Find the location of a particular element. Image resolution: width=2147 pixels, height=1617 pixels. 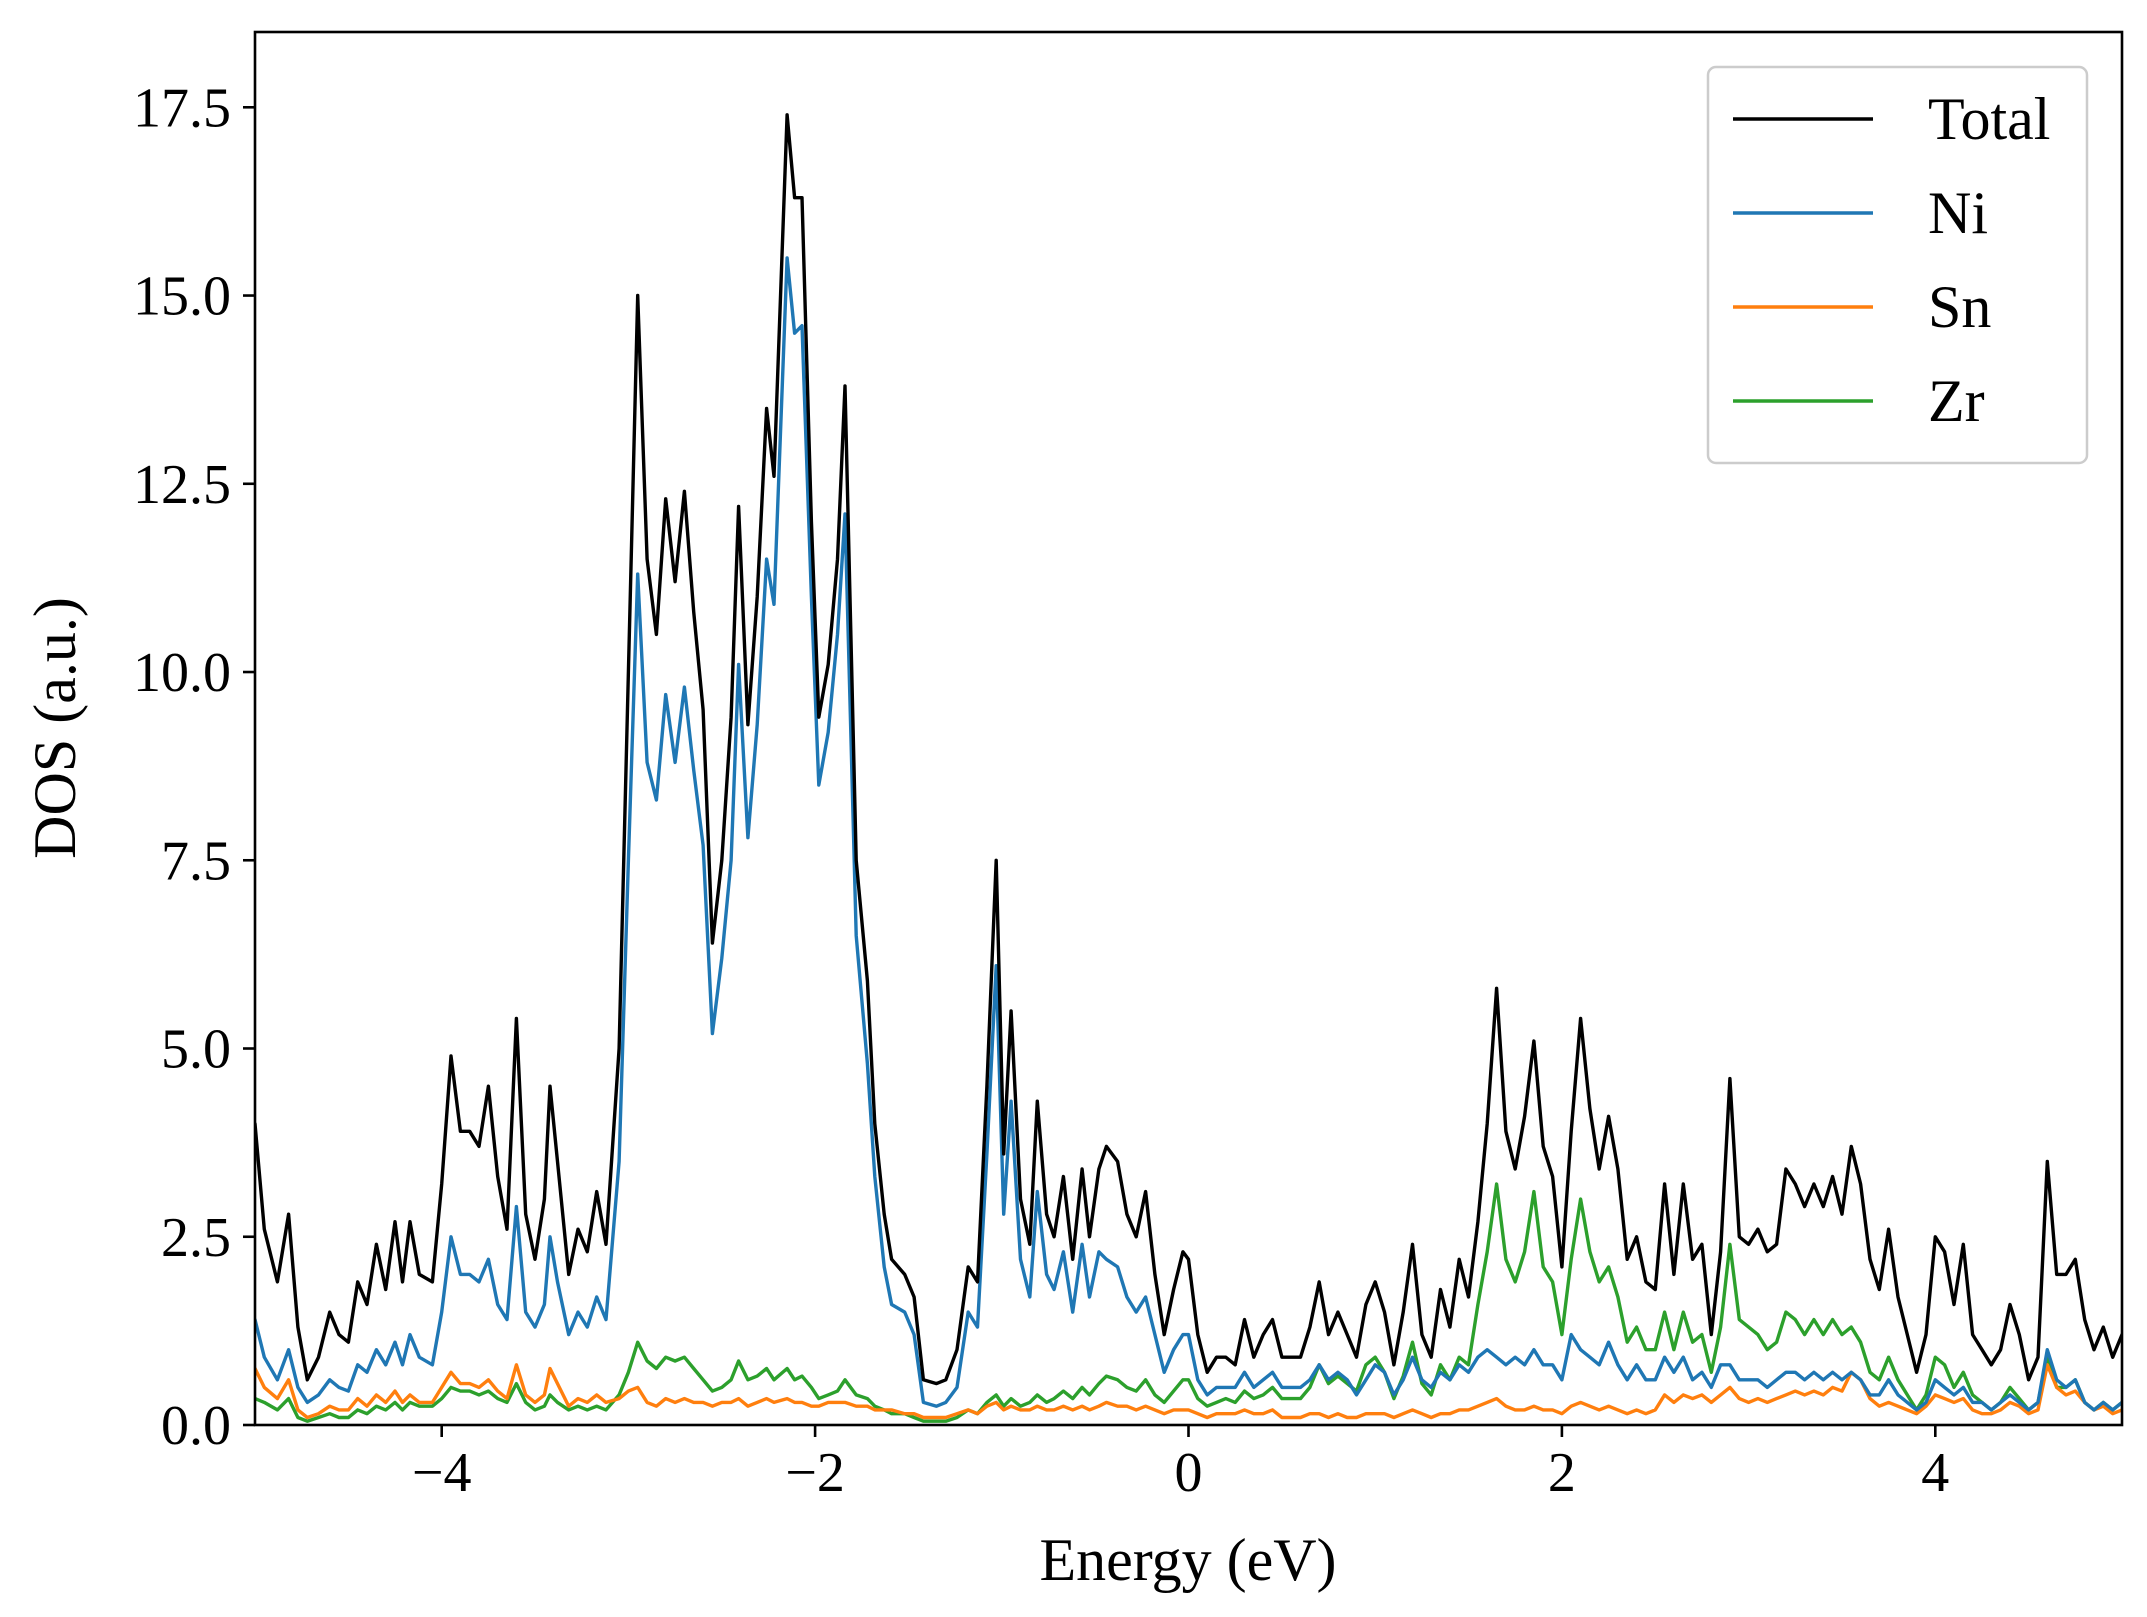

y-tick-label: 10.0 is located at coordinates (182, 673).